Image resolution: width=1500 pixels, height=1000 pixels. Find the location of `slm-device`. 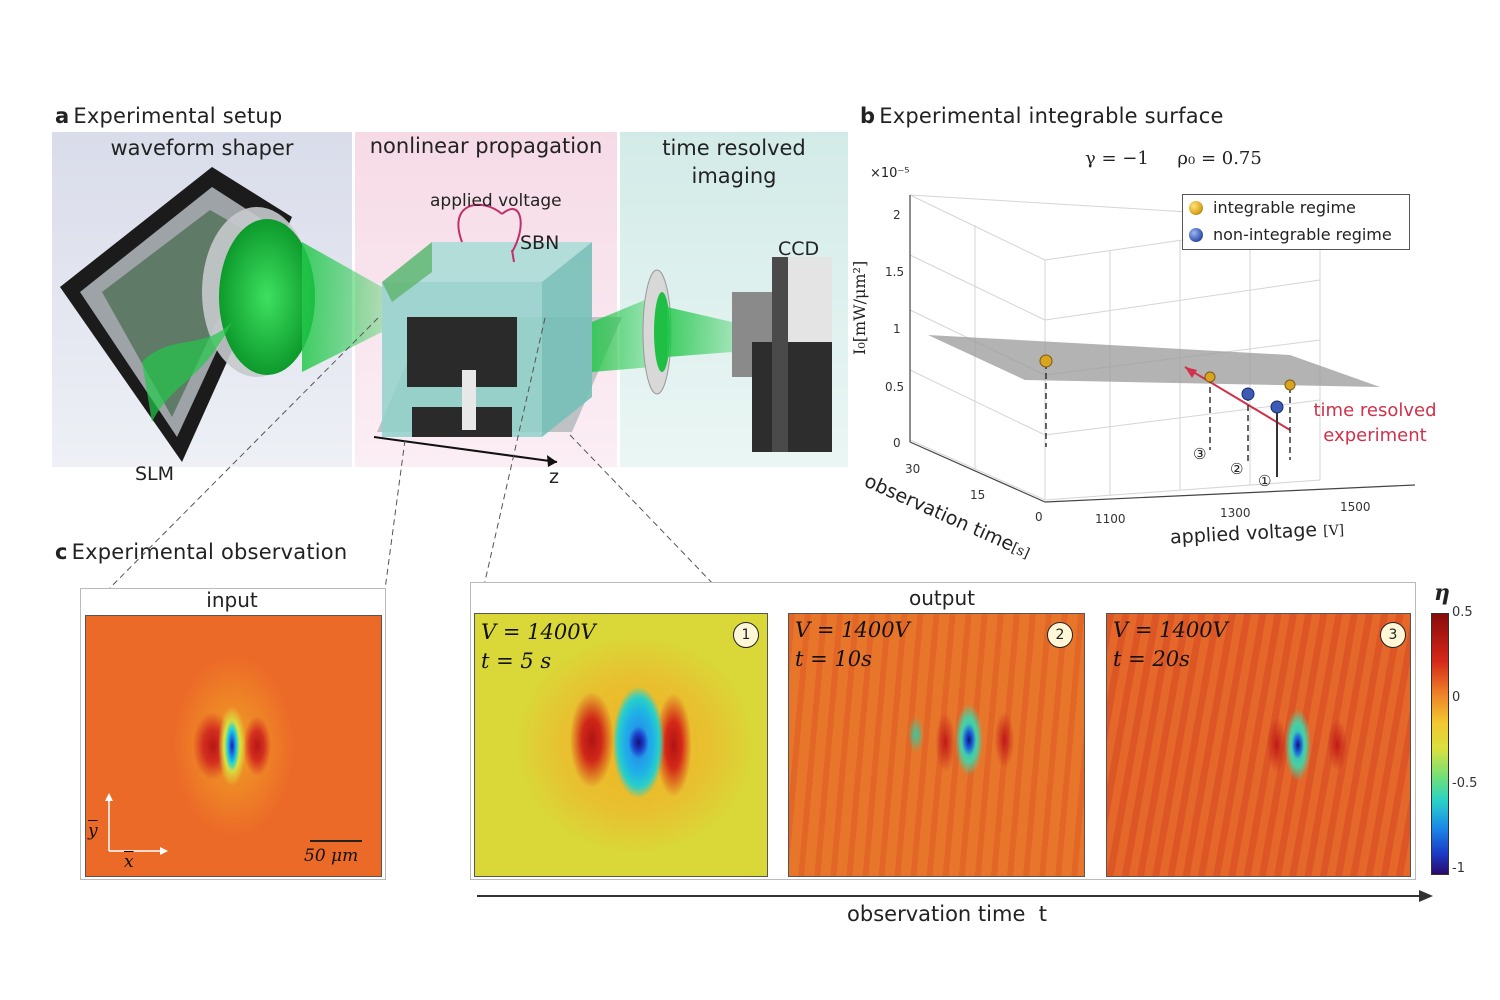

slm-device is located at coordinates (187, 314).